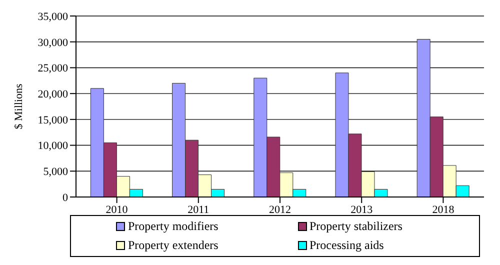 The height and width of the screenshot is (265, 500). Describe the element at coordinates (53, 42) in the screenshot. I see `y-tick-label: 30,000` at that location.